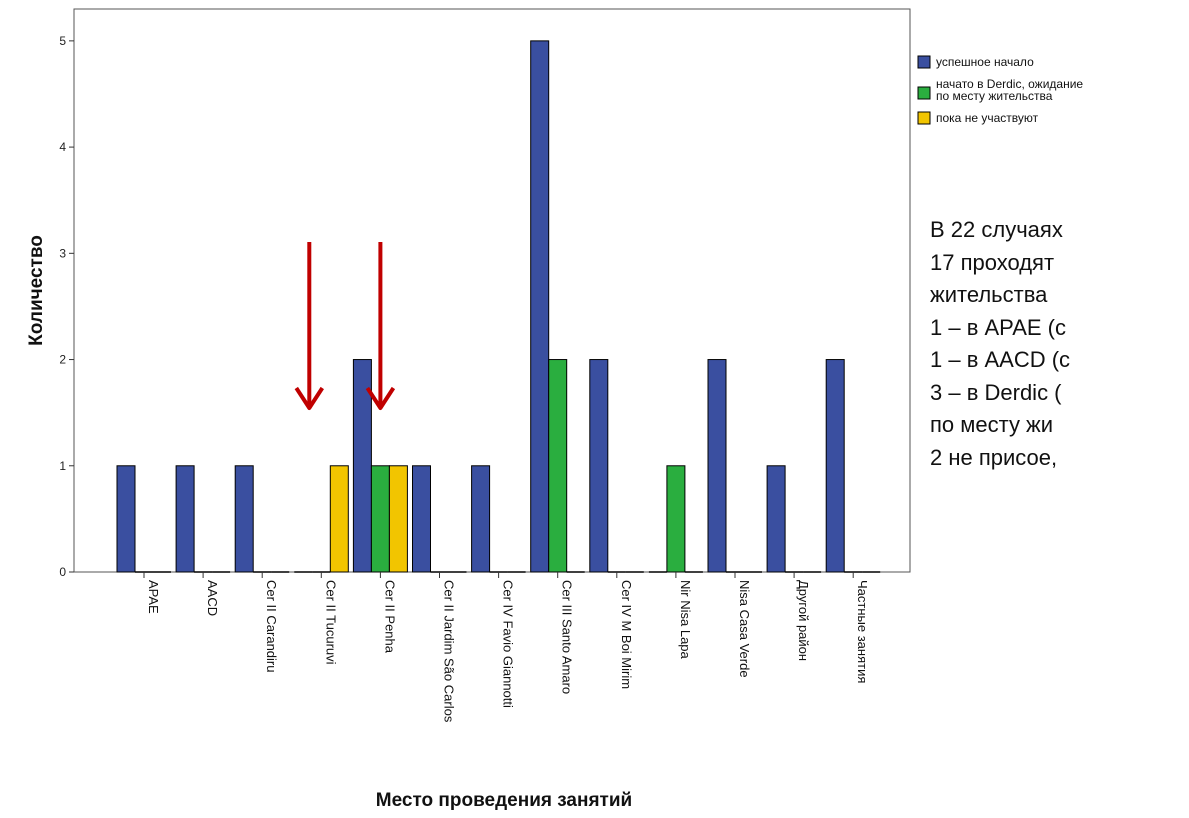 This screenshot has width=1189, height=818. I want to click on y-tick-label: 1, so click(62, 466).